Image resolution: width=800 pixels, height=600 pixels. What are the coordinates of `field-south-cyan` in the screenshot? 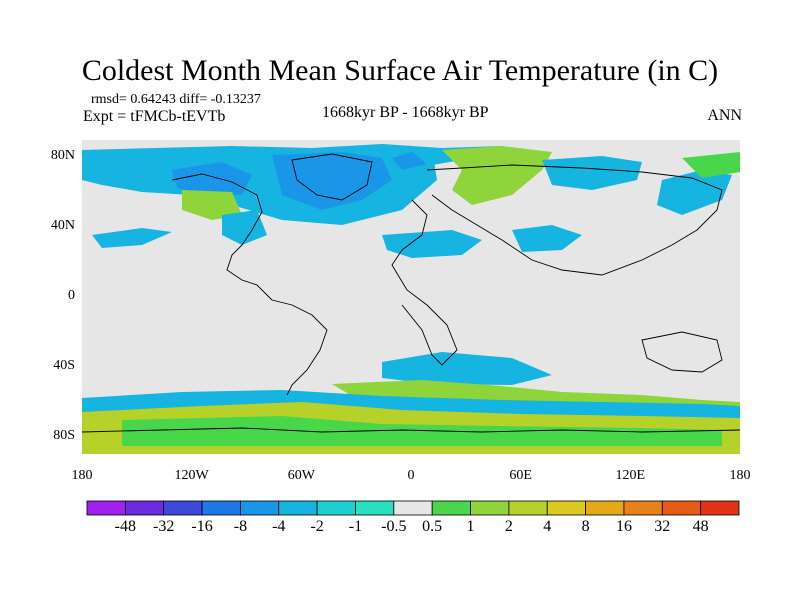 It's located at (467, 368).